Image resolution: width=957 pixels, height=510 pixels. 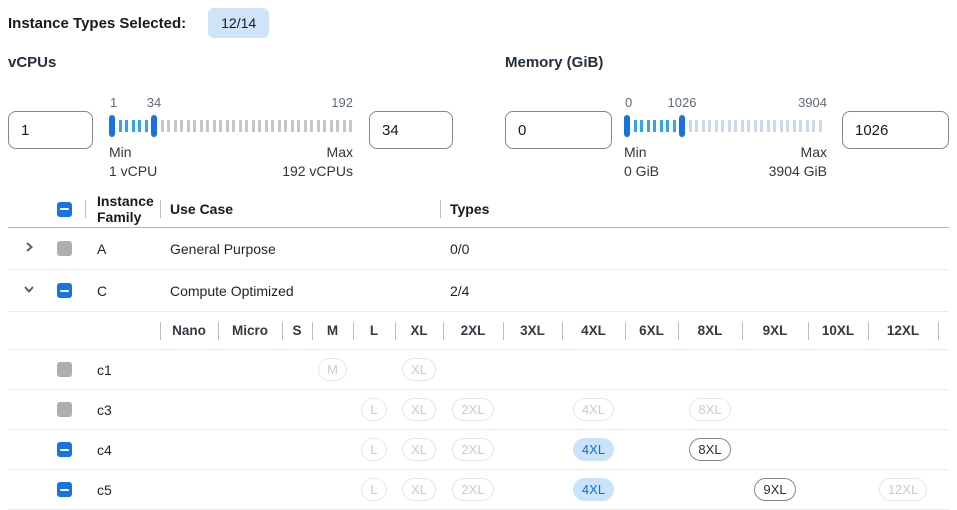 What do you see at coordinates (104, 489) in the screenshot?
I see `instance-name-cell: c5` at bounding box center [104, 489].